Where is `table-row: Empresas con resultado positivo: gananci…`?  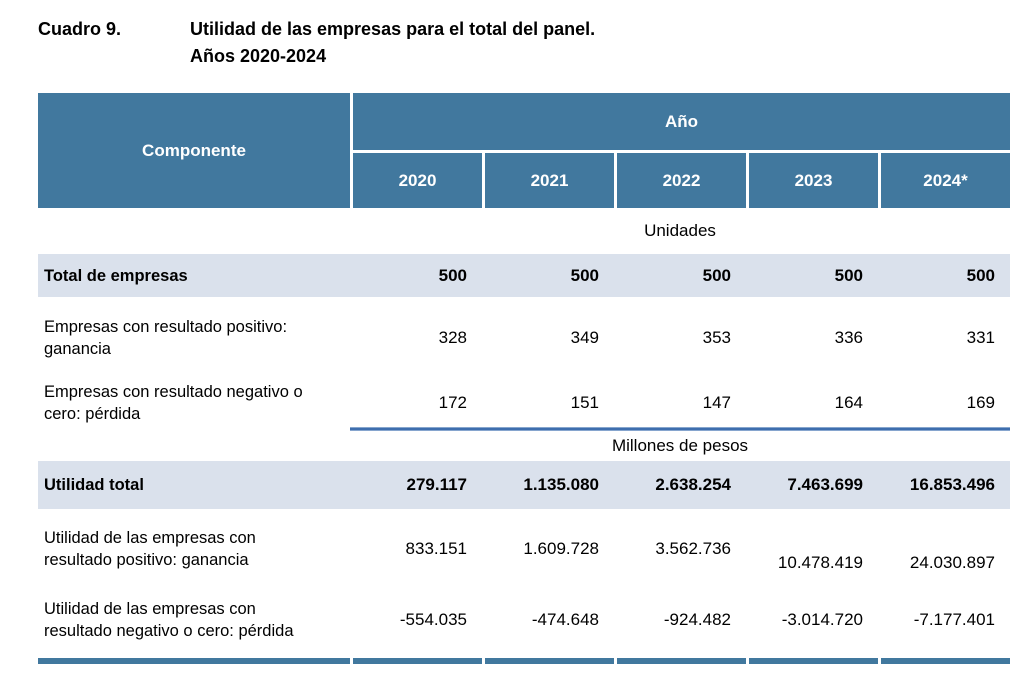 table-row: Empresas con resultado positivo: gananci… is located at coordinates (524, 338).